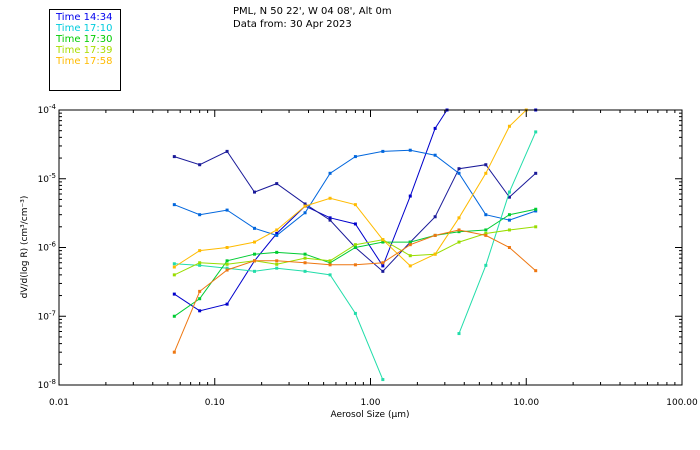 This screenshot has width=700, height=450. What do you see at coordinates (59, 403) in the screenshot?
I see `x-tick-label: 0.01` at bounding box center [59, 403].